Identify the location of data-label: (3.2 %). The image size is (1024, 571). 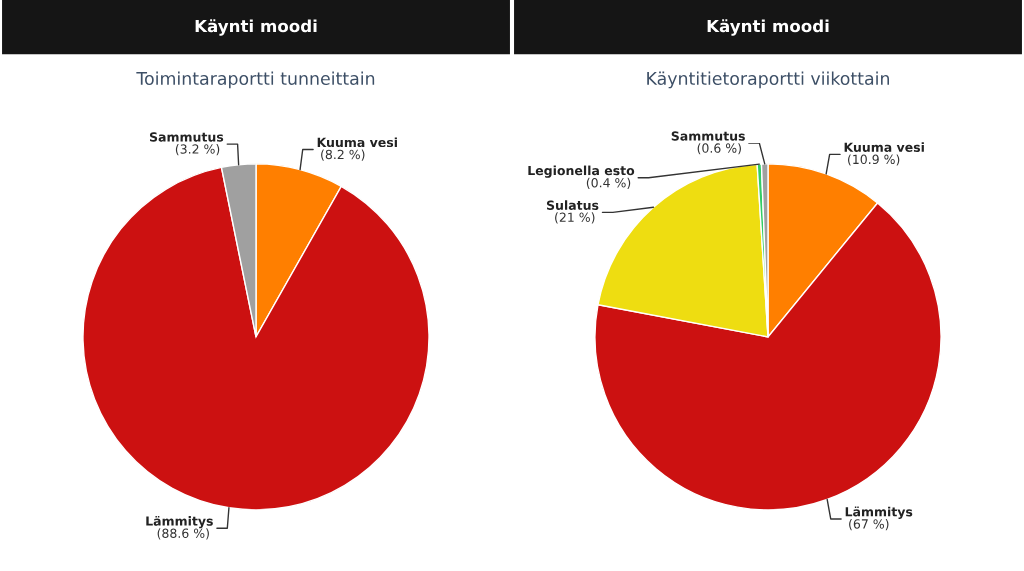
(197, 150).